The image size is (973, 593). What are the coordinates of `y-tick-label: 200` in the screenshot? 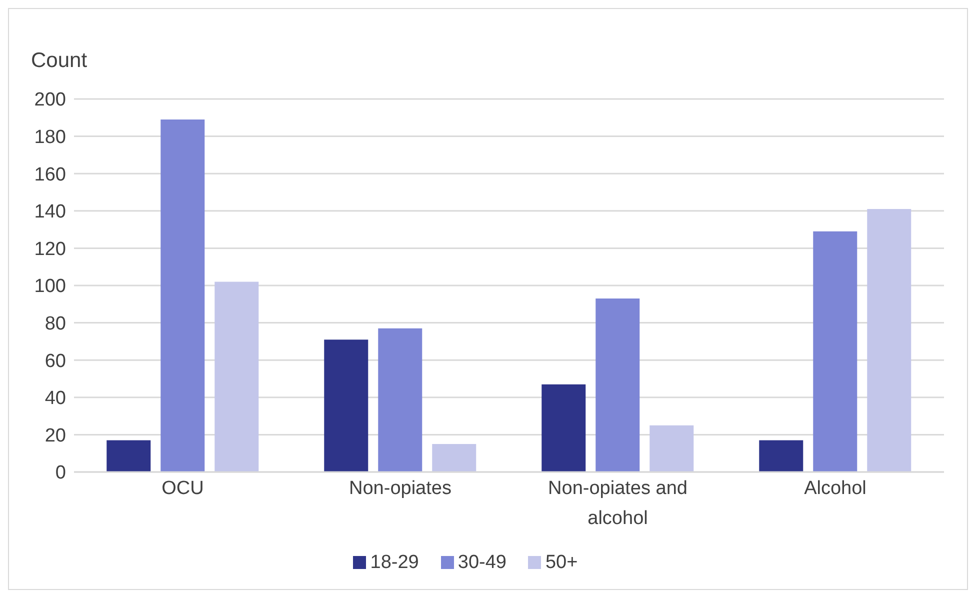 It's located at (50, 100).